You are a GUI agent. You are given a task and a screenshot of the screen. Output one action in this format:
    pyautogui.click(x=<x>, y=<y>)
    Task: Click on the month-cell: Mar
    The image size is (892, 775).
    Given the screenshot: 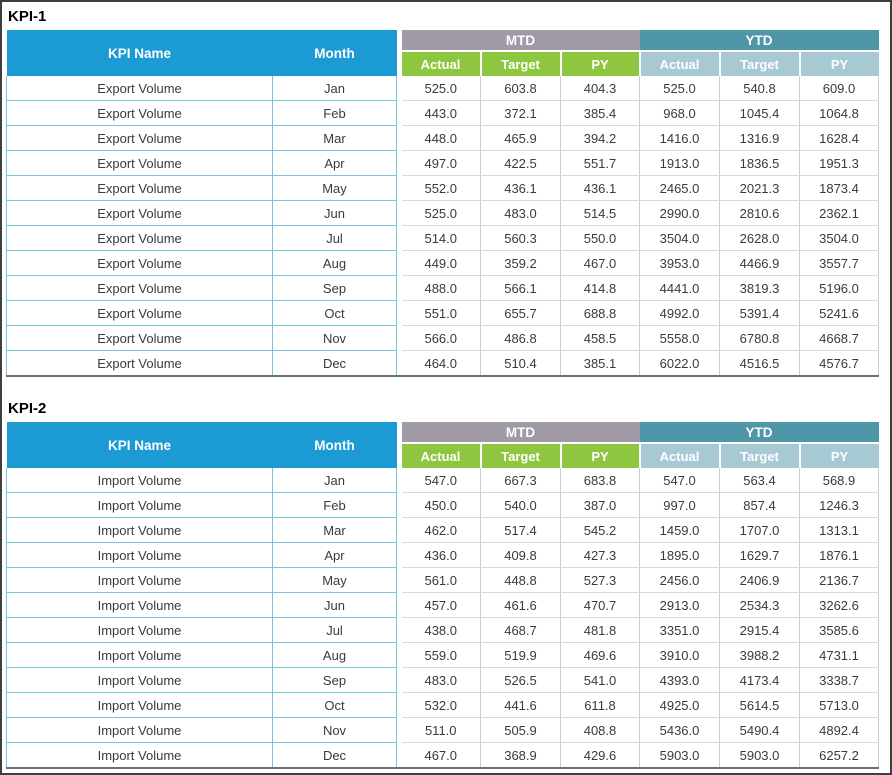 What is the action you would take?
    pyautogui.click(x=334, y=530)
    